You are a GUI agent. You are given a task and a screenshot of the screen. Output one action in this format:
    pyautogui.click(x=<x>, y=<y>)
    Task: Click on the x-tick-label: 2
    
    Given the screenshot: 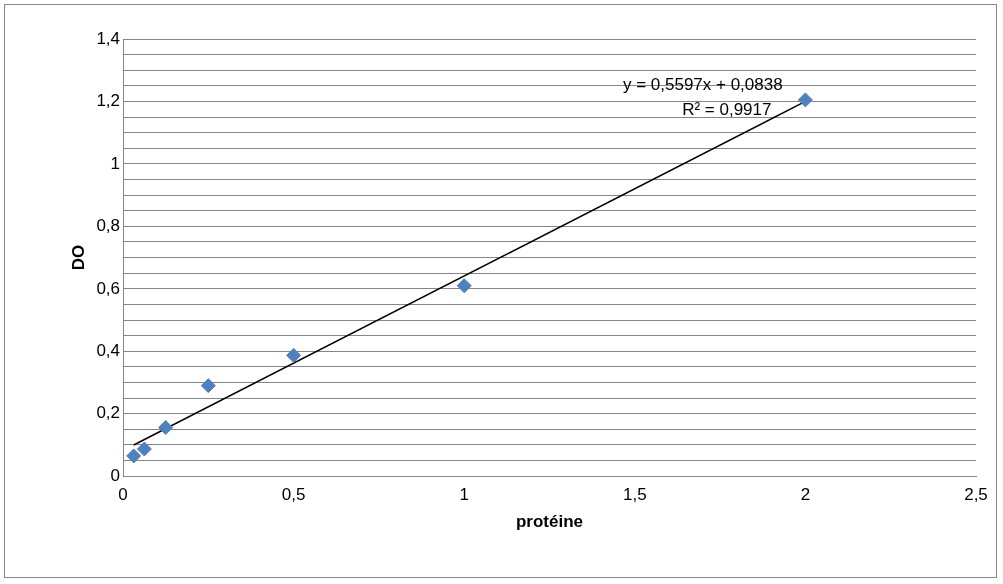 What is the action you would take?
    pyautogui.click(x=805, y=495)
    